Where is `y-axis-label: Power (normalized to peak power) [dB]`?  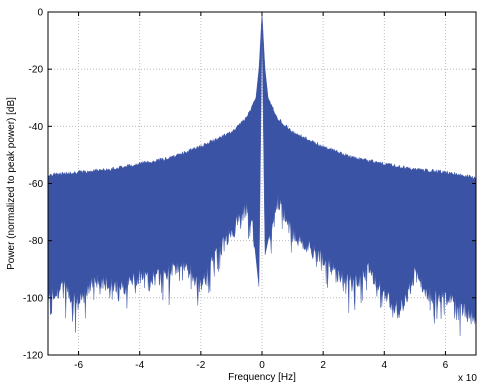
y-axis-label: Power (normalized to peak power) [dB] is located at coordinates (11, 183).